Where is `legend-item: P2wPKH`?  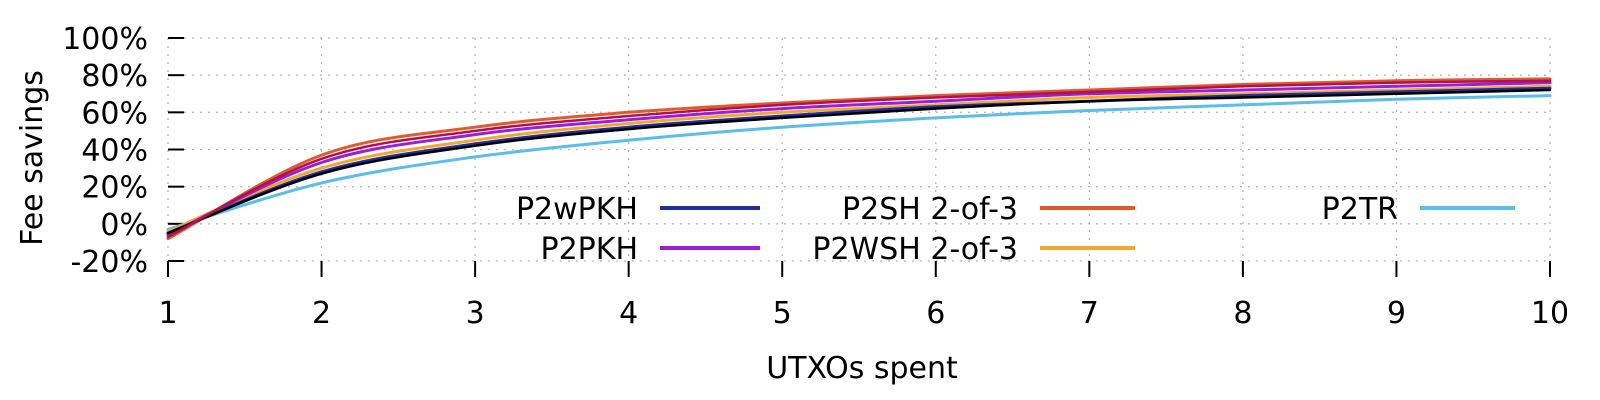 legend-item: P2wPKH is located at coordinates (638, 209).